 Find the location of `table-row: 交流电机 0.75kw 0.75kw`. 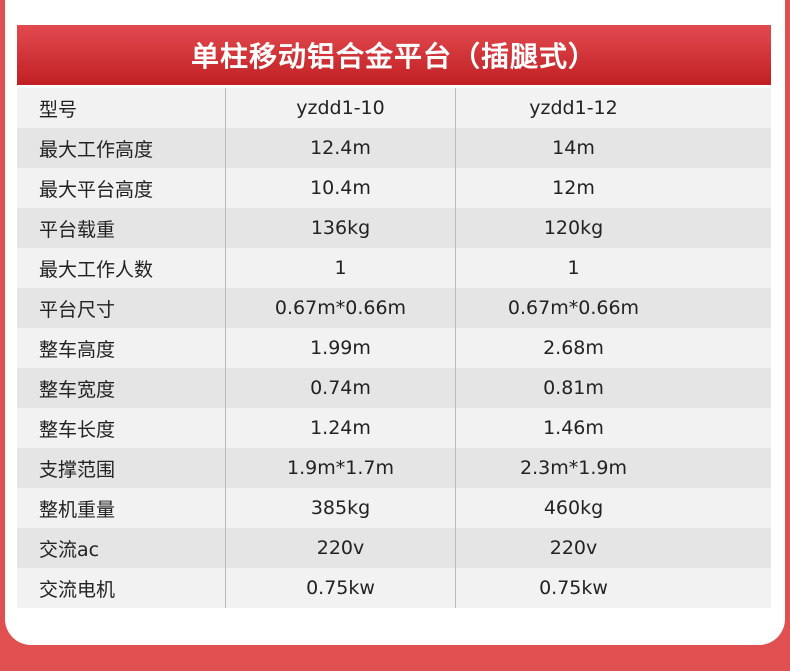

table-row: 交流电机 0.75kw 0.75kw is located at coordinates (394, 588).